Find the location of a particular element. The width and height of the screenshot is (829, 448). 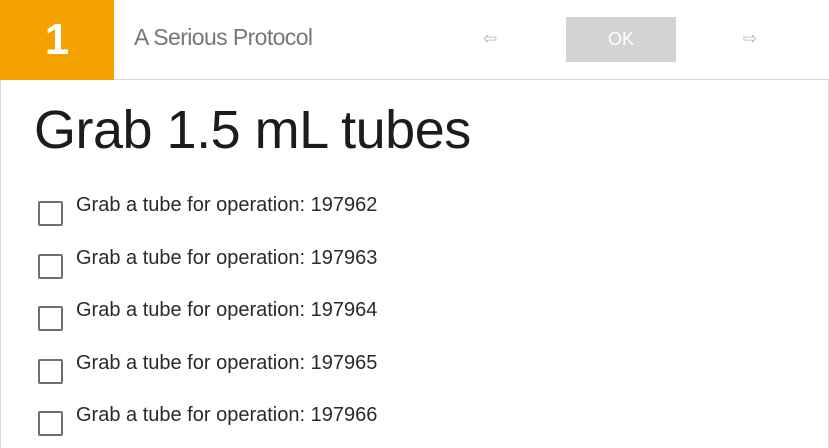

checklist-item-label: Grab a tube for operation: 197965 is located at coordinates (227, 362).